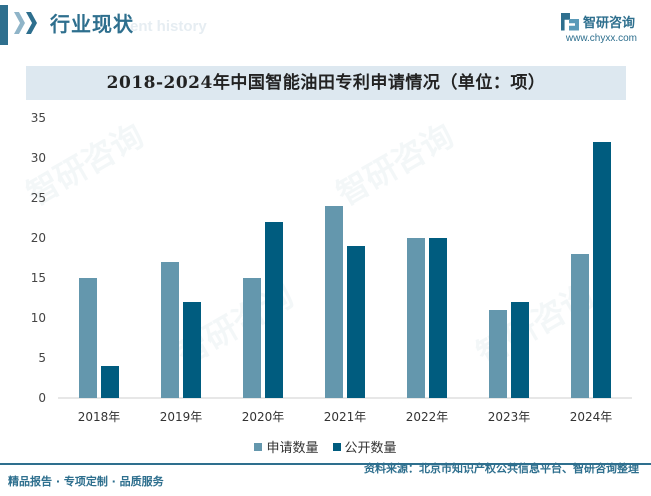 The width and height of the screenshot is (651, 496). I want to click on bar-public-2020年, so click(274, 310).